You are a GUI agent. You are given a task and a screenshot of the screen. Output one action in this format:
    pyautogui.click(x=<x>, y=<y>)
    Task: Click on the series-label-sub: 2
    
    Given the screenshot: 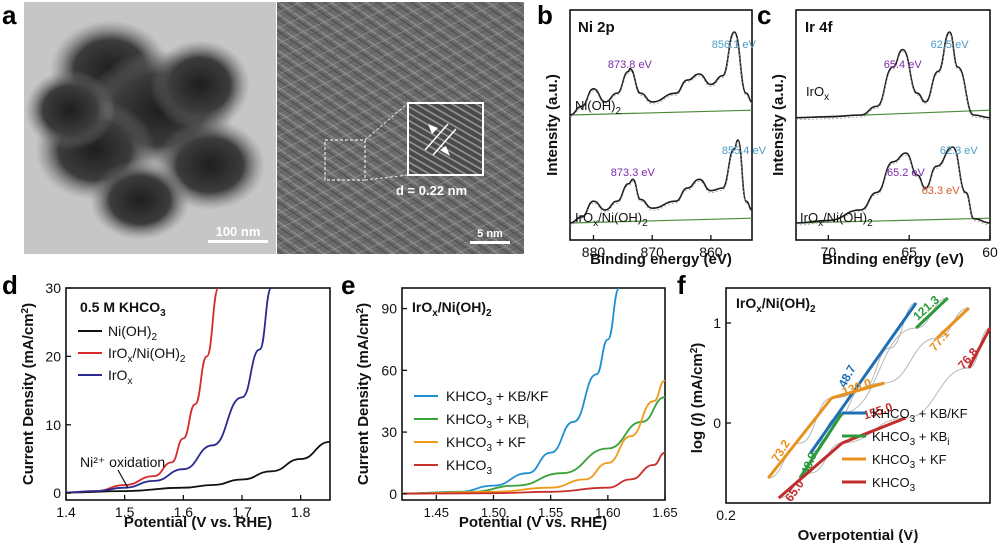 What is the action you would take?
    pyautogui.click(x=618, y=111)
    